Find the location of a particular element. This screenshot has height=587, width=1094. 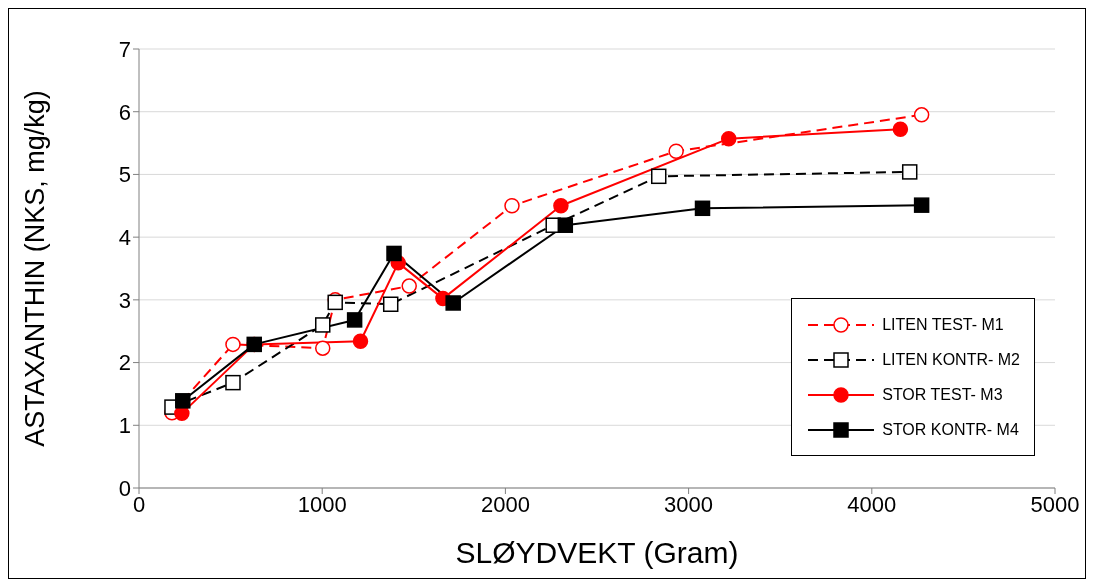

legend-label: STOR KONTR- M4 is located at coordinates (950, 429).